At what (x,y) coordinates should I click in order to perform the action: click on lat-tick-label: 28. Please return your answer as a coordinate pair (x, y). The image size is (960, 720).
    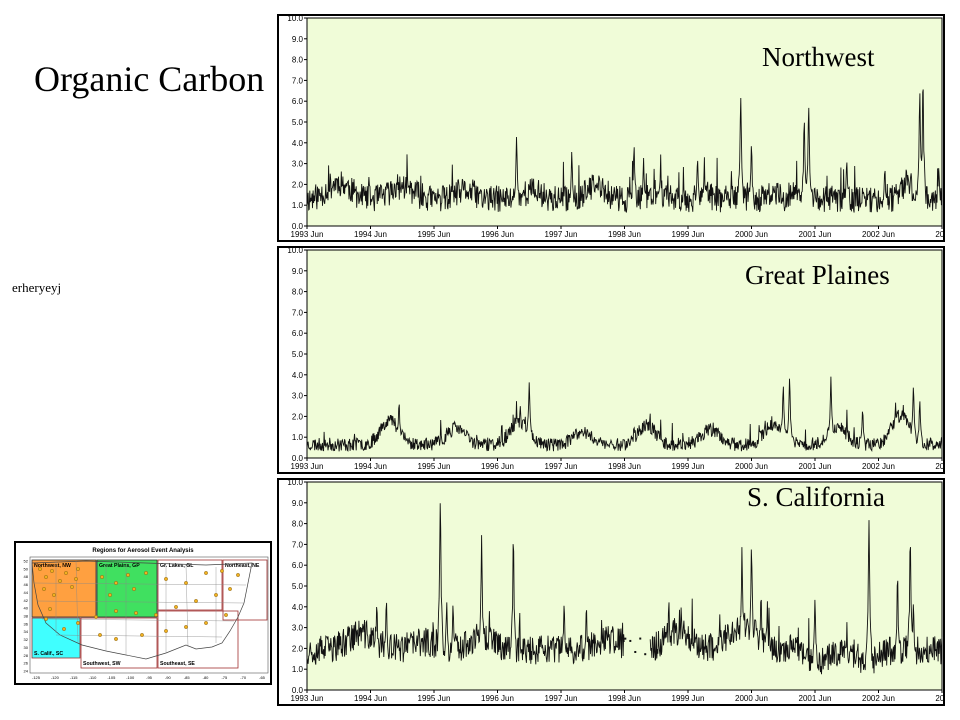
    Looking at the image, I should click on (26, 655).